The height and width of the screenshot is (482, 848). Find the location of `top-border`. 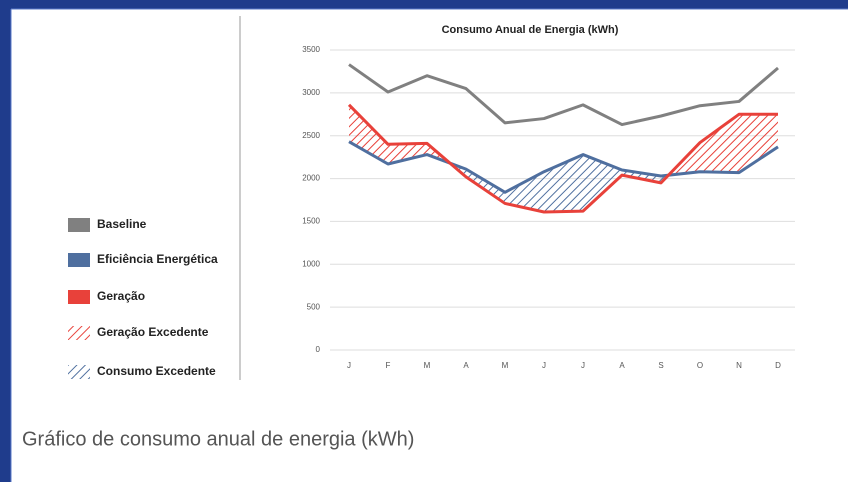

top-border is located at coordinates (424, 4).